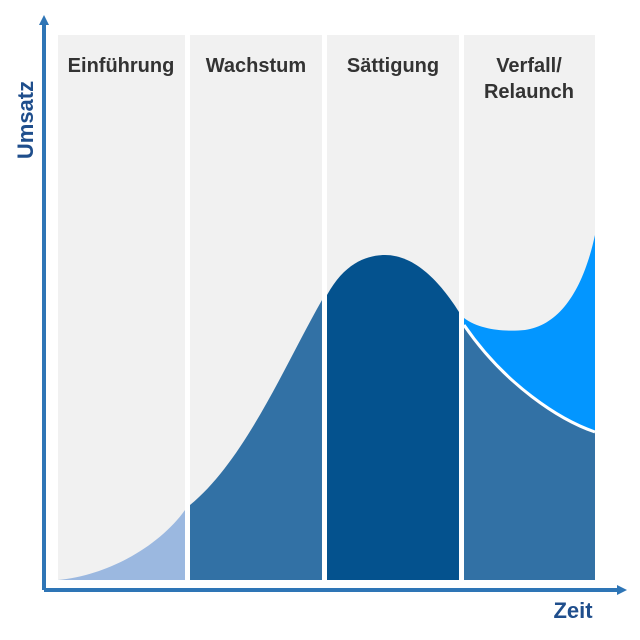  I want to click on phase-label-einfuehrung: Einführung, so click(121, 66).